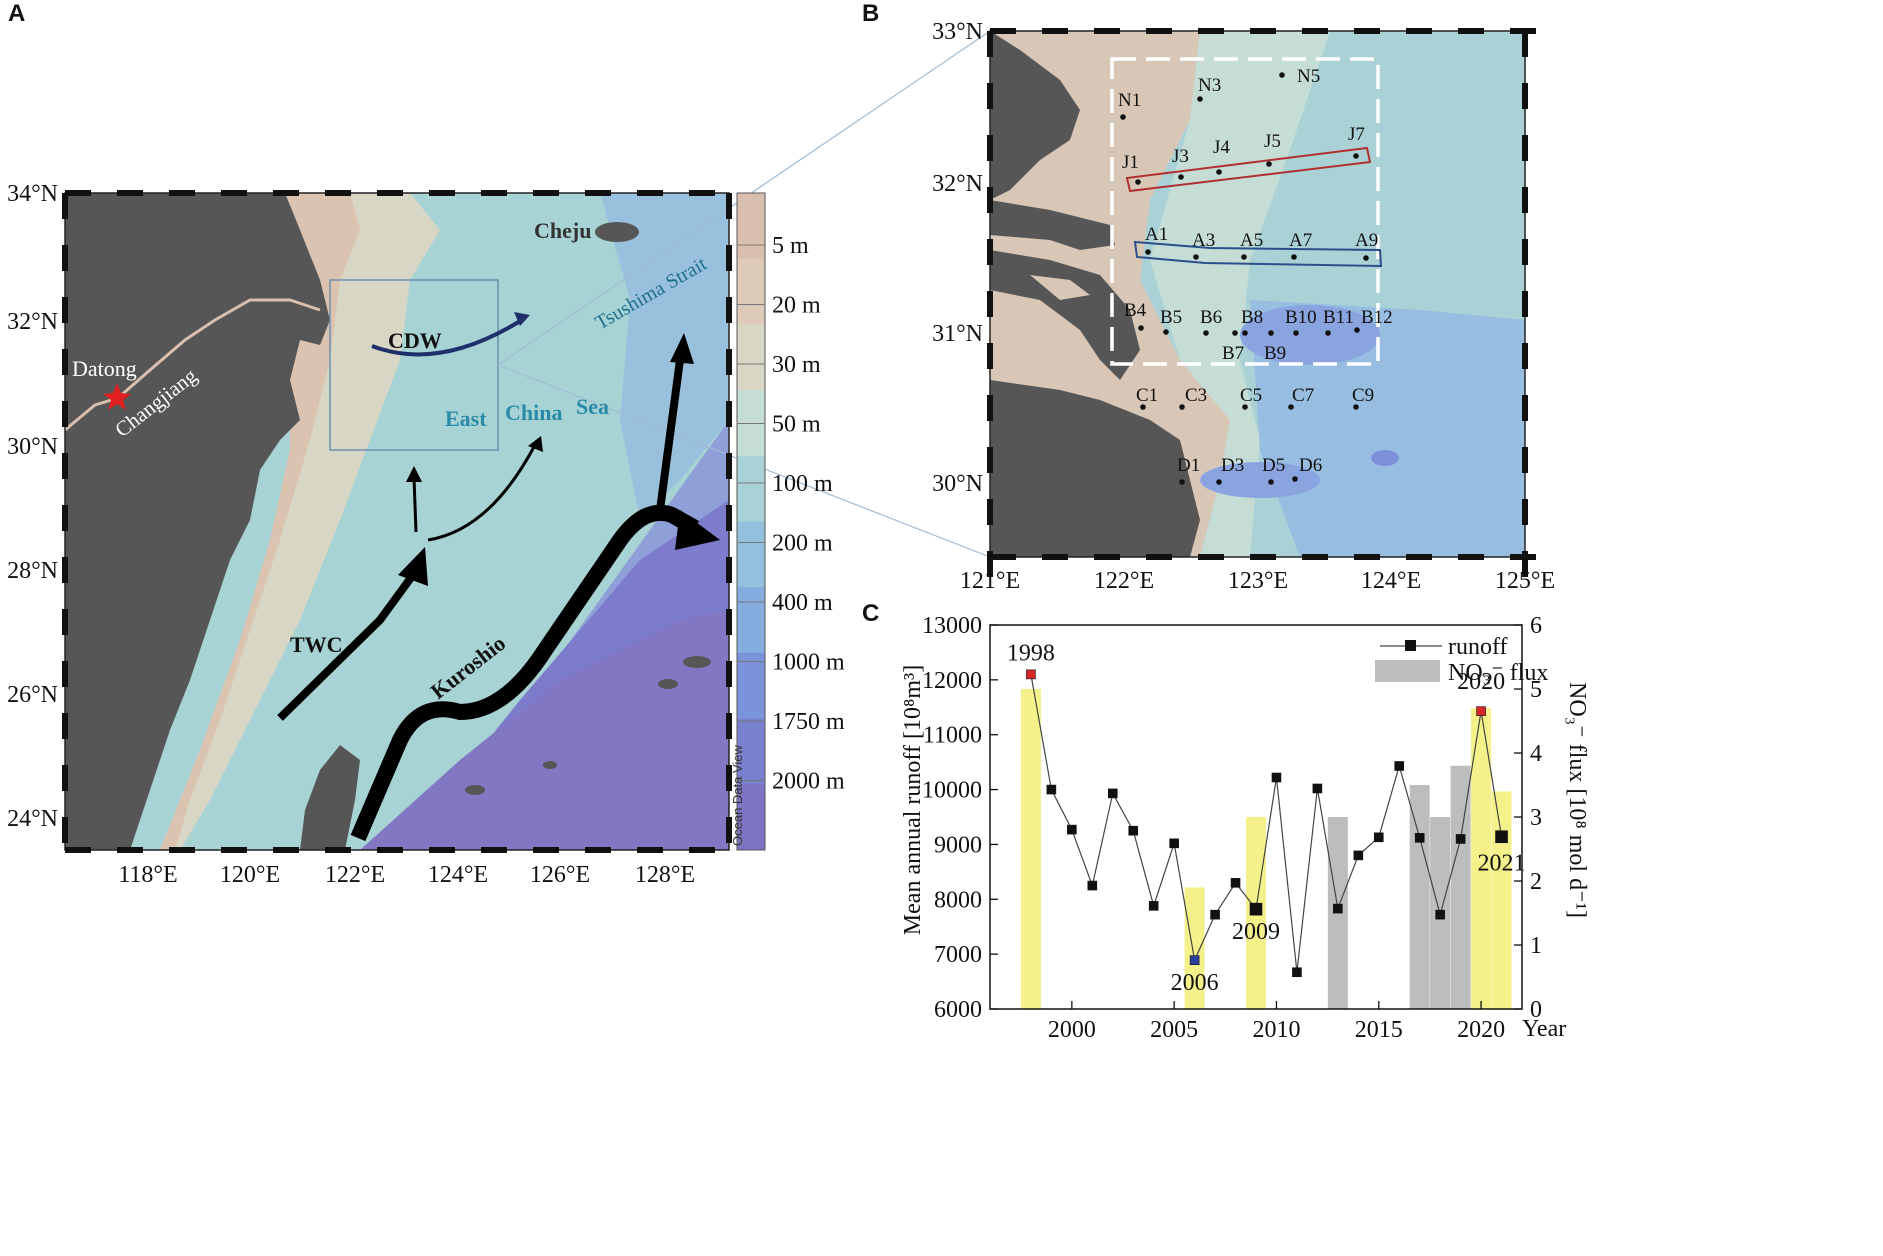 This screenshot has height=1256, width=1883. I want to click on station-label: B8, so click(1252, 317).